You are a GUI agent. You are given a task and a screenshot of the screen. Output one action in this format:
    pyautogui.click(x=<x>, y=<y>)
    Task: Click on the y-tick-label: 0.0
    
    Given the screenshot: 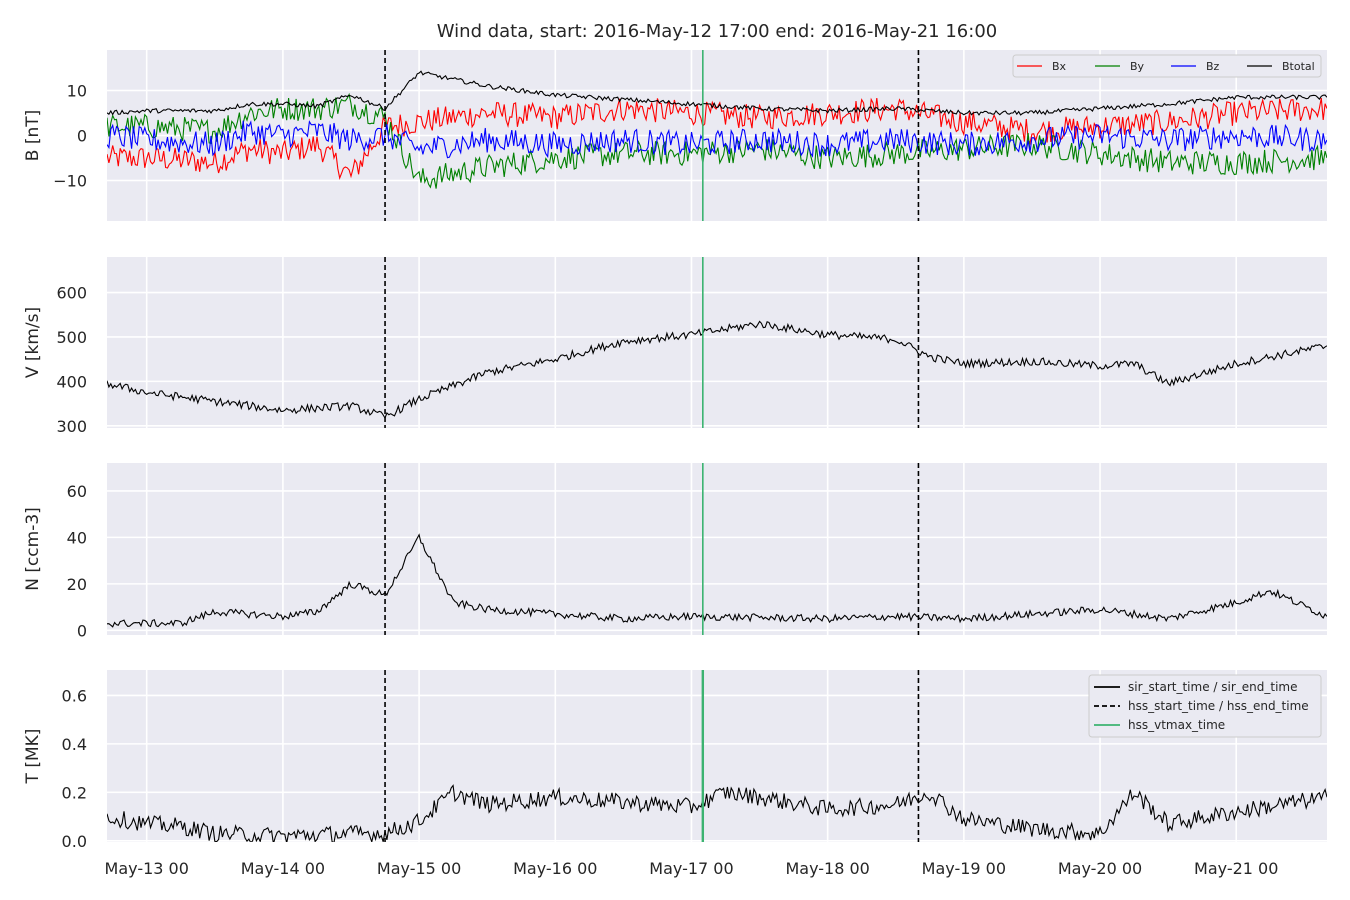 What is the action you would take?
    pyautogui.click(x=74, y=841)
    